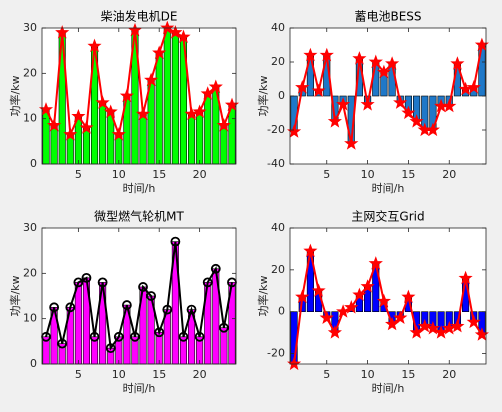  What do you see at coordinates (139, 16) in the screenshot?
I see `chart-title: 柴油发电机DE` at bounding box center [139, 16].